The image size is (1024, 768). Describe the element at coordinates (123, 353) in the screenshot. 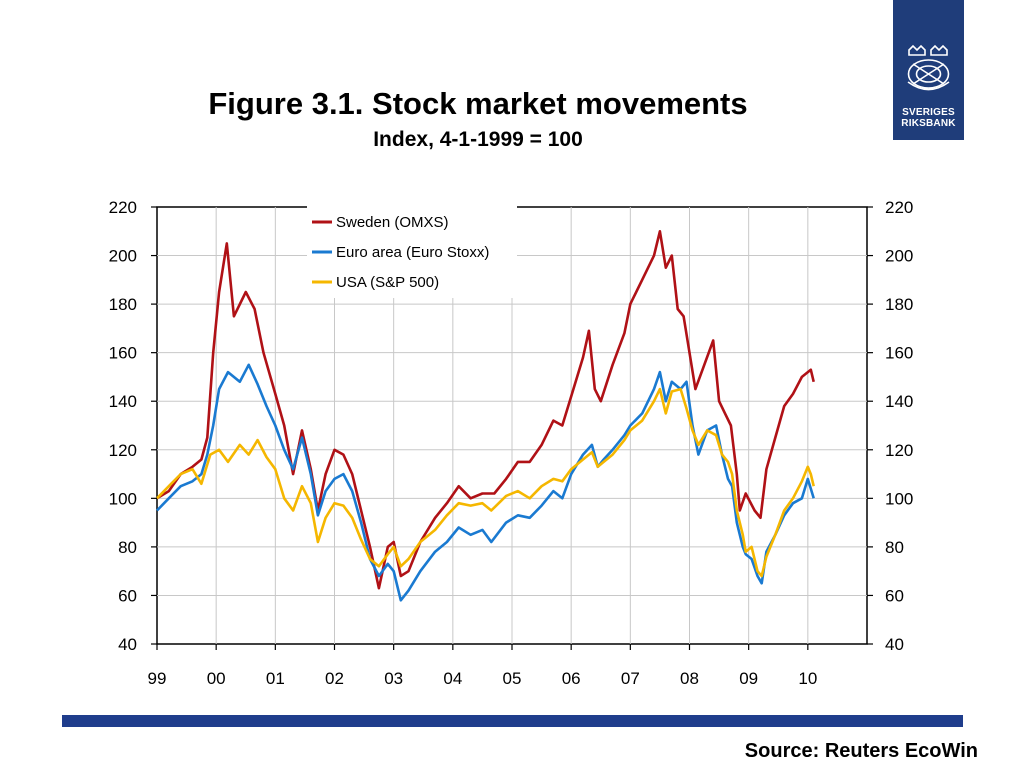

I see `y-tick-label-left: 160` at that location.